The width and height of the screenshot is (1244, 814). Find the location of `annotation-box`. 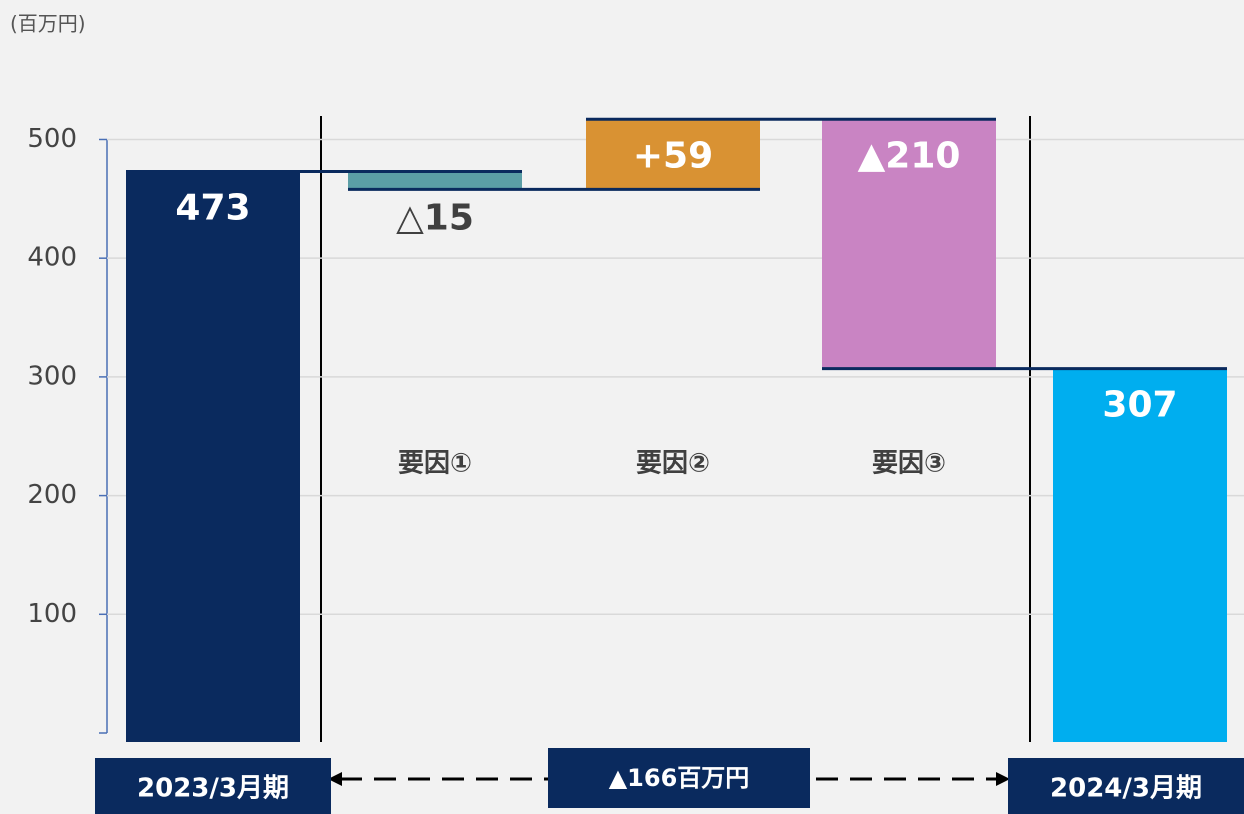

annotation-box is located at coordinates (679, 778).